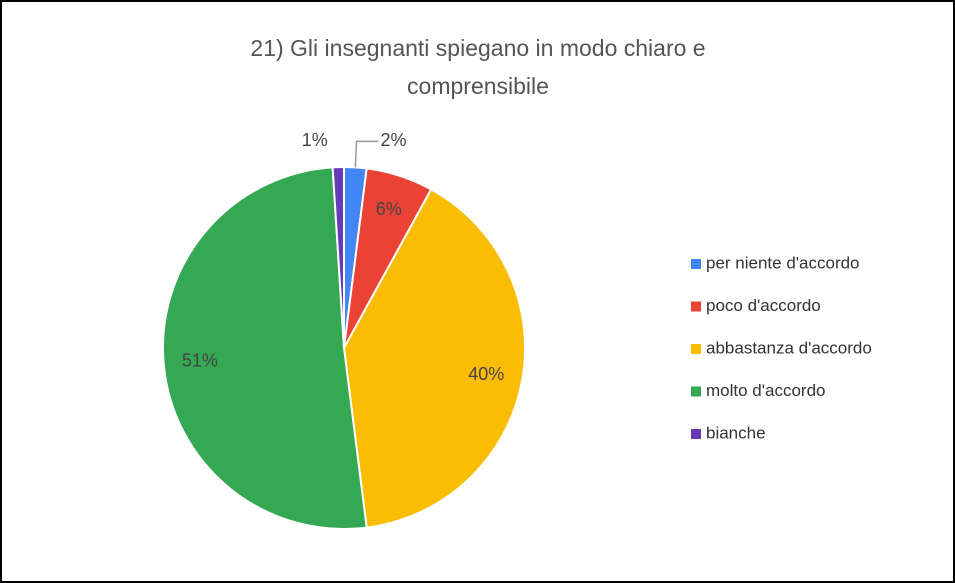 This screenshot has height=583, width=955. What do you see at coordinates (389, 209) in the screenshot?
I see `data-label: 6%` at bounding box center [389, 209].